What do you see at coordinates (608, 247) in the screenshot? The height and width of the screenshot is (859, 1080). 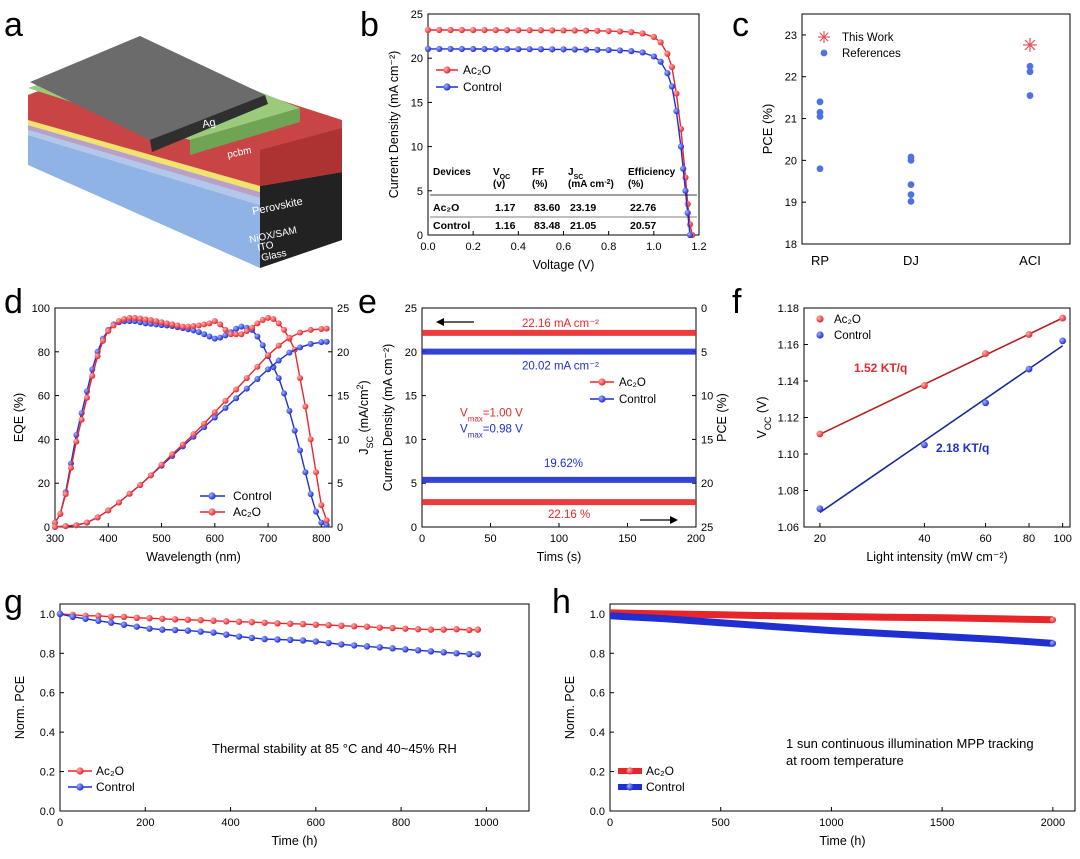 I see `x-tick-label: 0.8` at bounding box center [608, 247].